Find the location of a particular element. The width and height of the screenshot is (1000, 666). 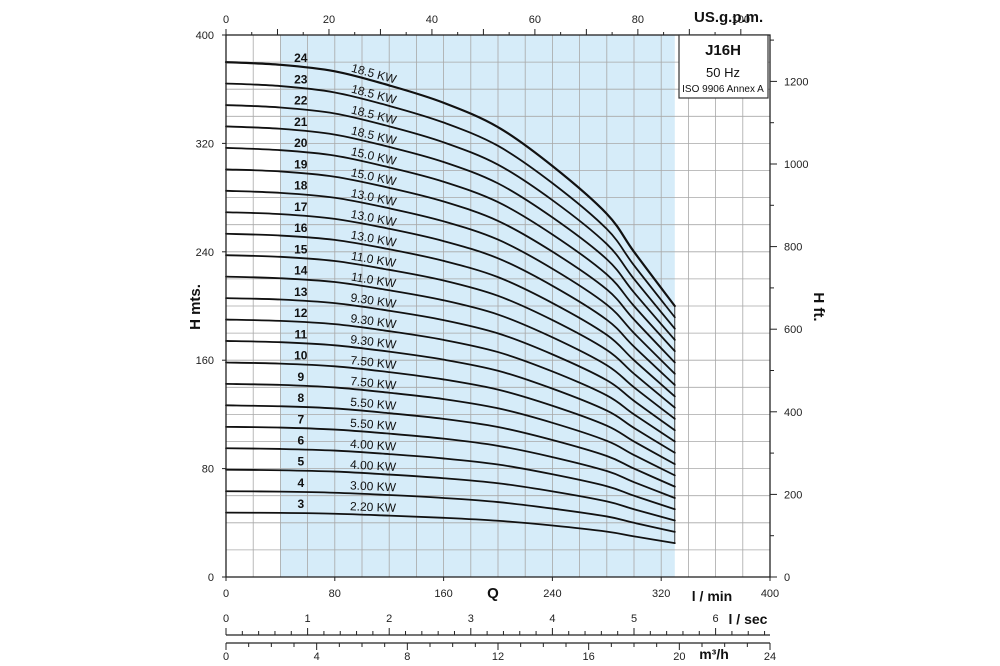

y-axis-label-right: H ft. is located at coordinates (818, 306).